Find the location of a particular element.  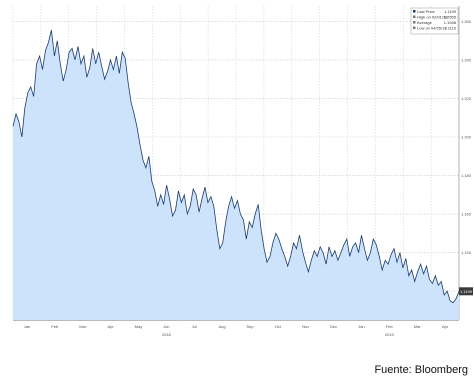

legend-label: Low on 04/25/19 is located at coordinates (432, 28).